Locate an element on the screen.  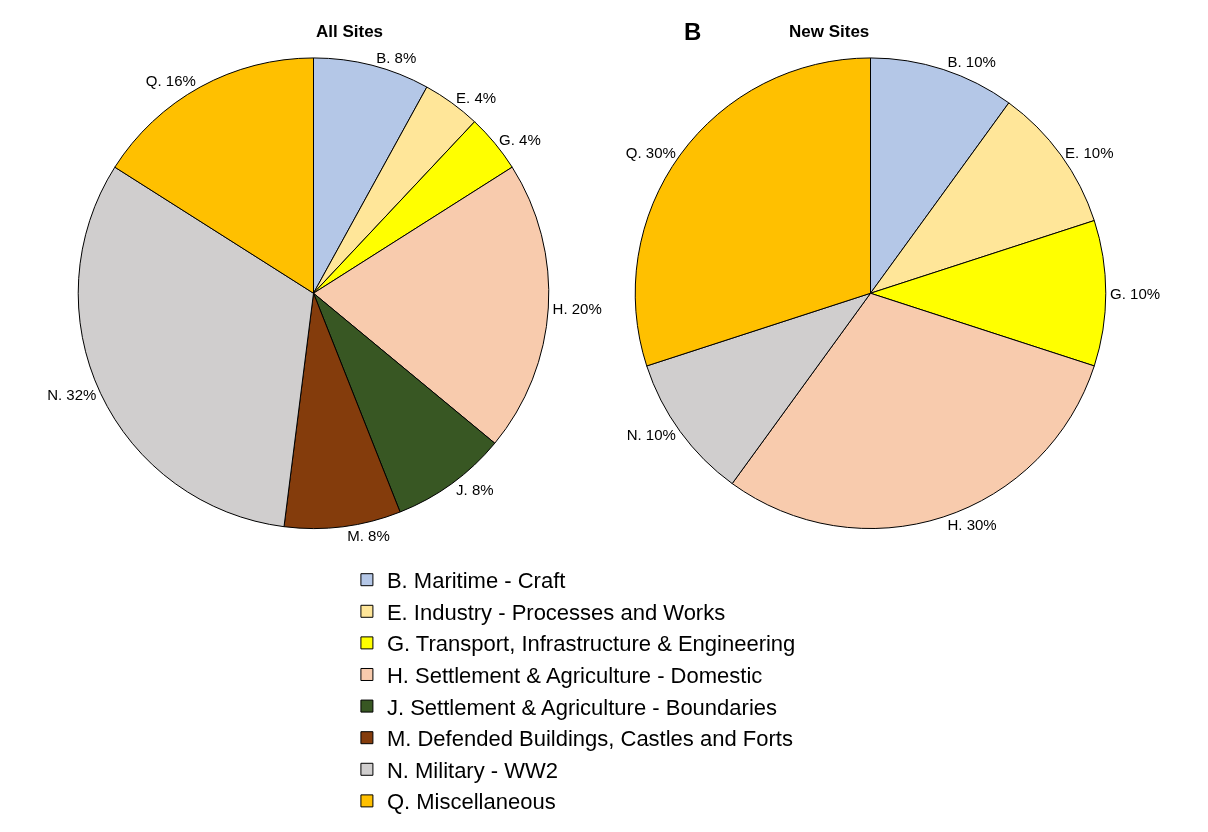
legend-label: J. Settlement & Agriculture - Boundaries is located at coordinates (582, 707).